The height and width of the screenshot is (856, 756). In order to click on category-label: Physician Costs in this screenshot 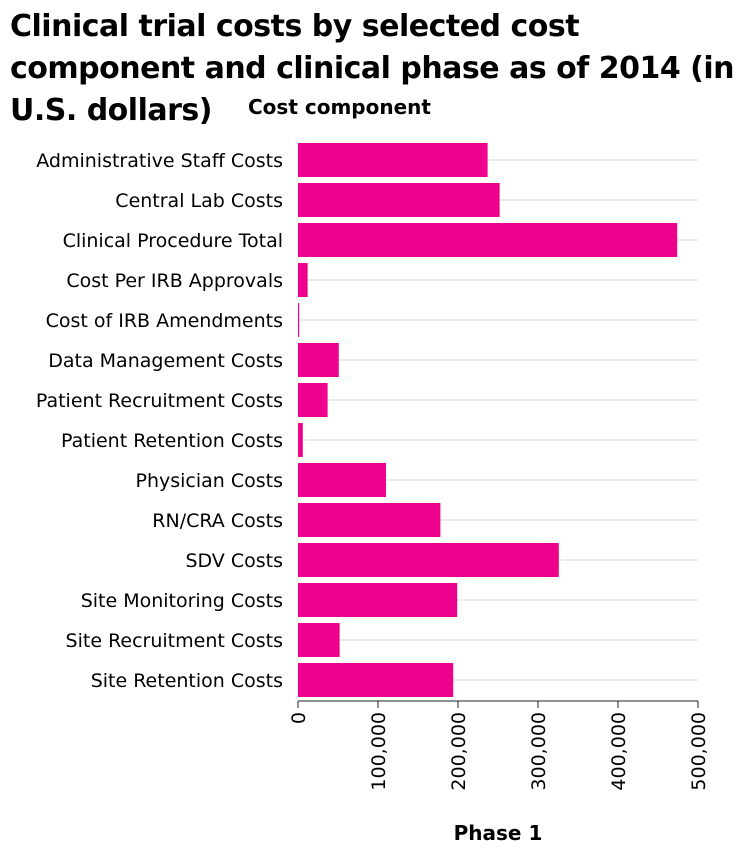, I will do `click(209, 481)`.